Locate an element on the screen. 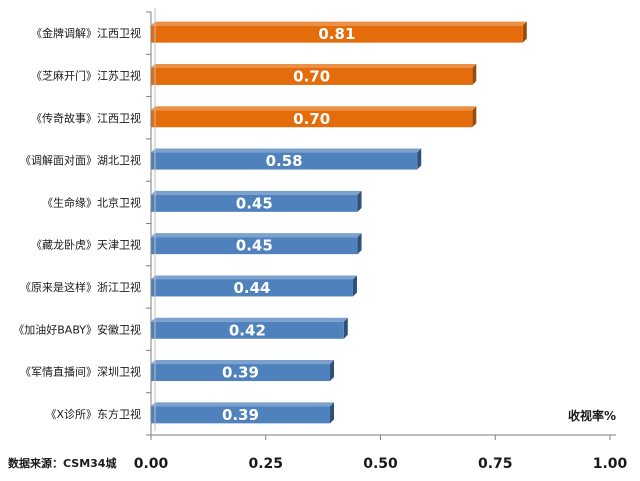 This screenshot has width=640, height=481. category-label: 《藏龙卧虎》天津卫视 is located at coordinates (86, 245).